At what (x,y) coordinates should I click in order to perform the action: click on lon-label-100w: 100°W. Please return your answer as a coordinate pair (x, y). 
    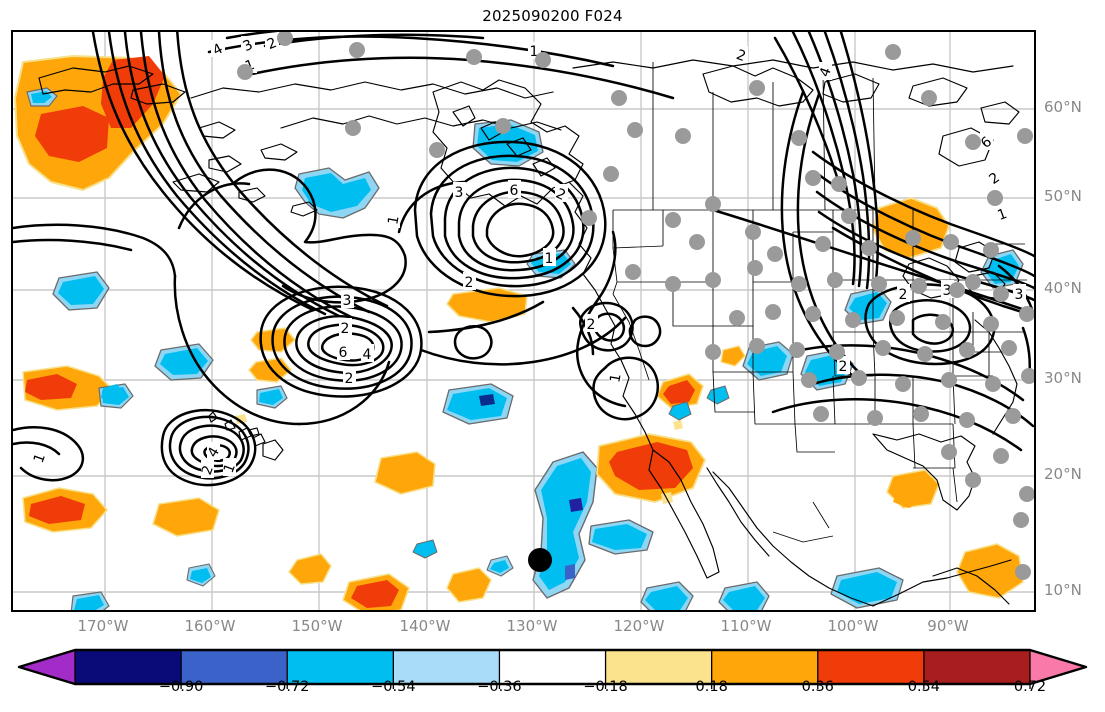
    Looking at the image, I should click on (853, 626).